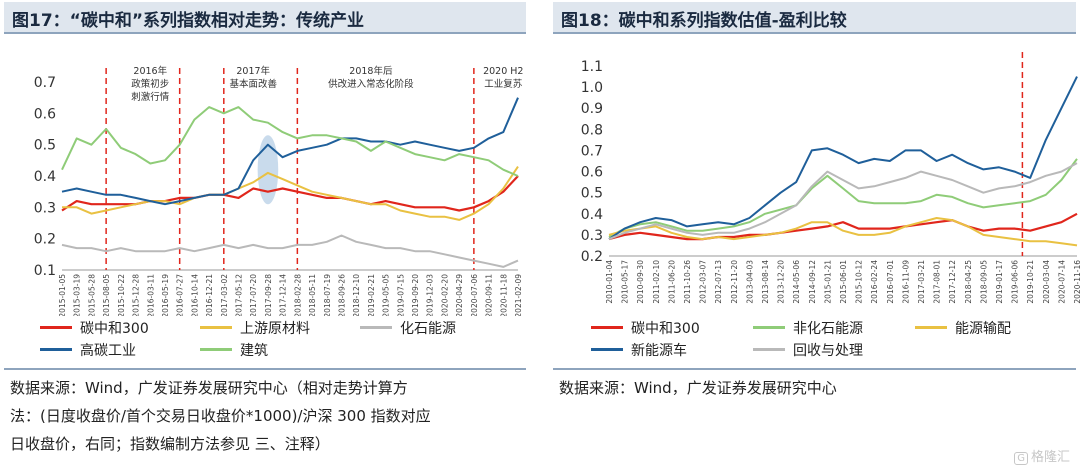 The height and width of the screenshot is (469, 1080). I want to click on legend-label: 化石能源, so click(428, 329).